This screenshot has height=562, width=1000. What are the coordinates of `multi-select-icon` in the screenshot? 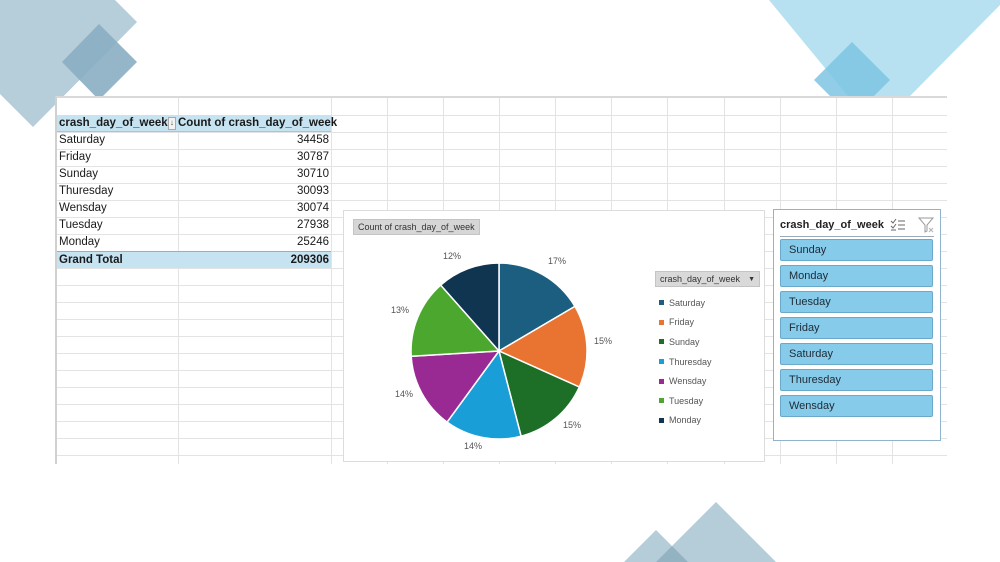 It's located at (898, 225).